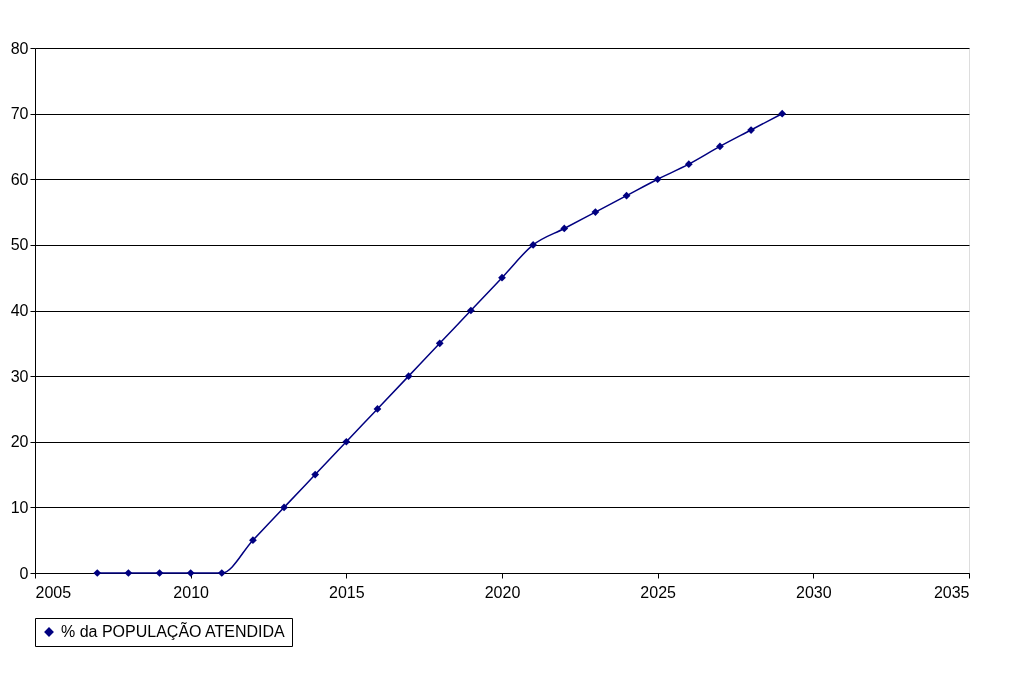 This screenshot has height=681, width=1032. What do you see at coordinates (814, 592) in the screenshot?
I see `x-tick-label: 2030` at bounding box center [814, 592].